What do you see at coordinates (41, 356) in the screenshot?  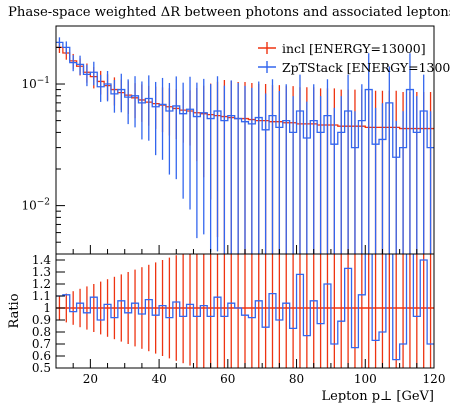 I see `ratio-y-tick-label: 0.6` at bounding box center [41, 356].